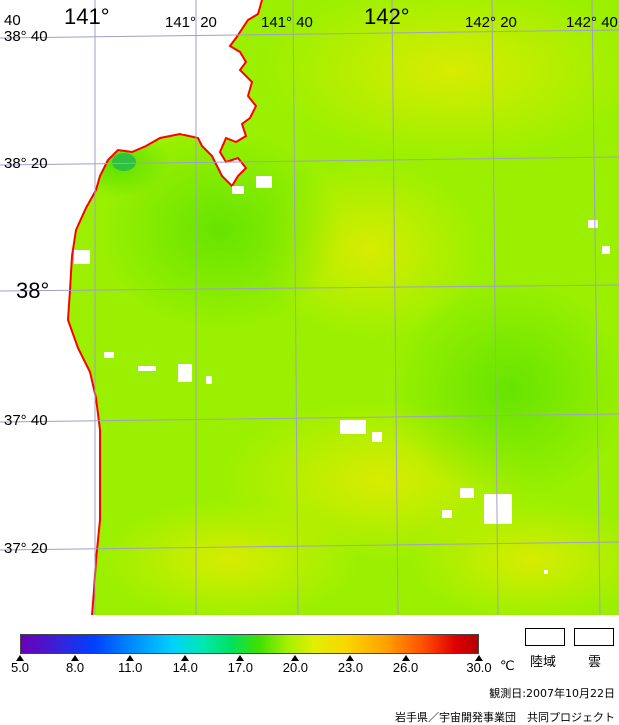  What do you see at coordinates (595, 662) in the screenshot?
I see `cloud-legend-label: 雲` at bounding box center [595, 662].